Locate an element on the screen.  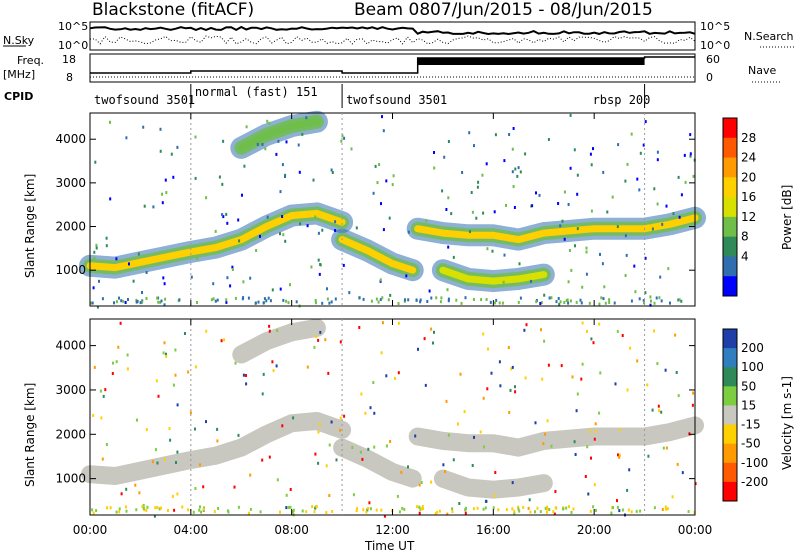
nsky-panel: N.Sky 10^5 10^0 10^5 10^0 N.Search is located at coordinates (399, 36).